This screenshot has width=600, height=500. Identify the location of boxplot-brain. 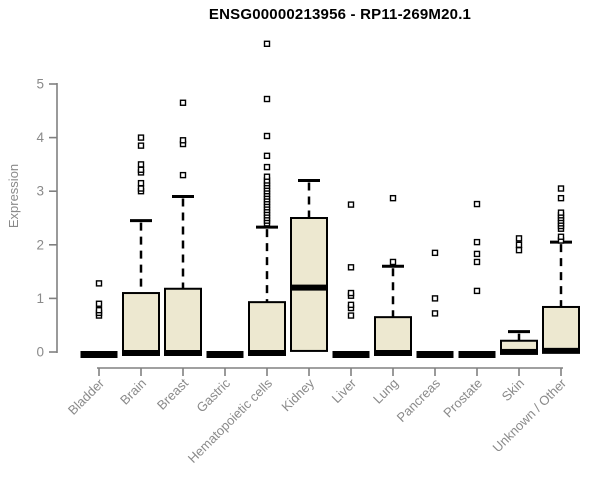
(141, 245).